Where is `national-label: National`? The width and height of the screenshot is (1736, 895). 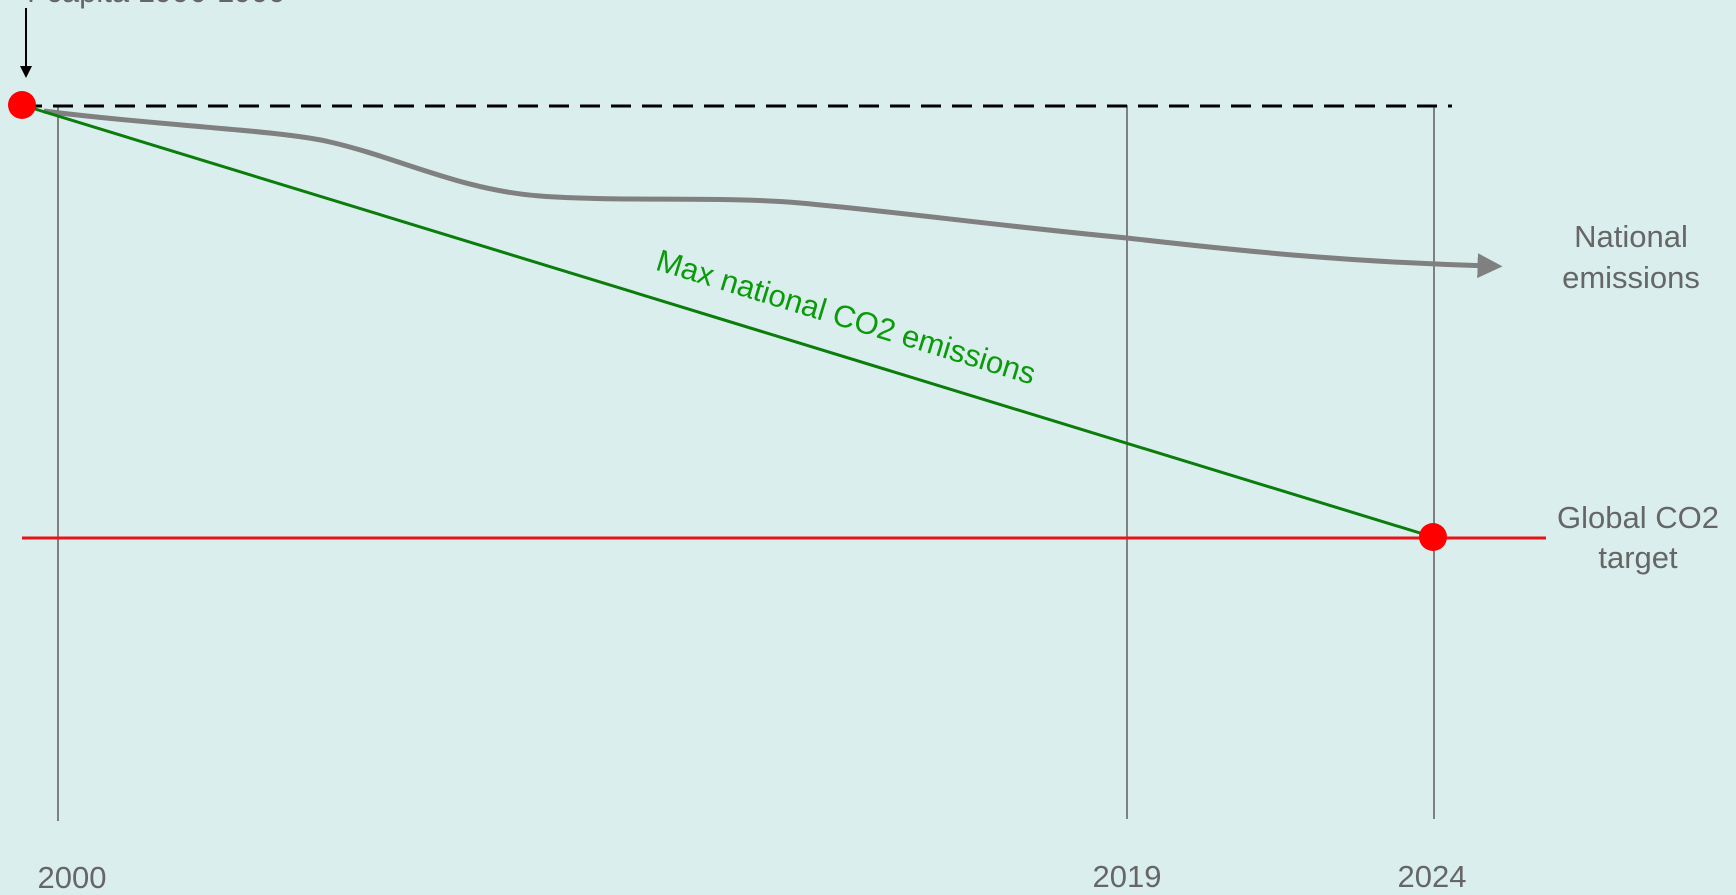
national-label: National is located at coordinates (1631, 236).